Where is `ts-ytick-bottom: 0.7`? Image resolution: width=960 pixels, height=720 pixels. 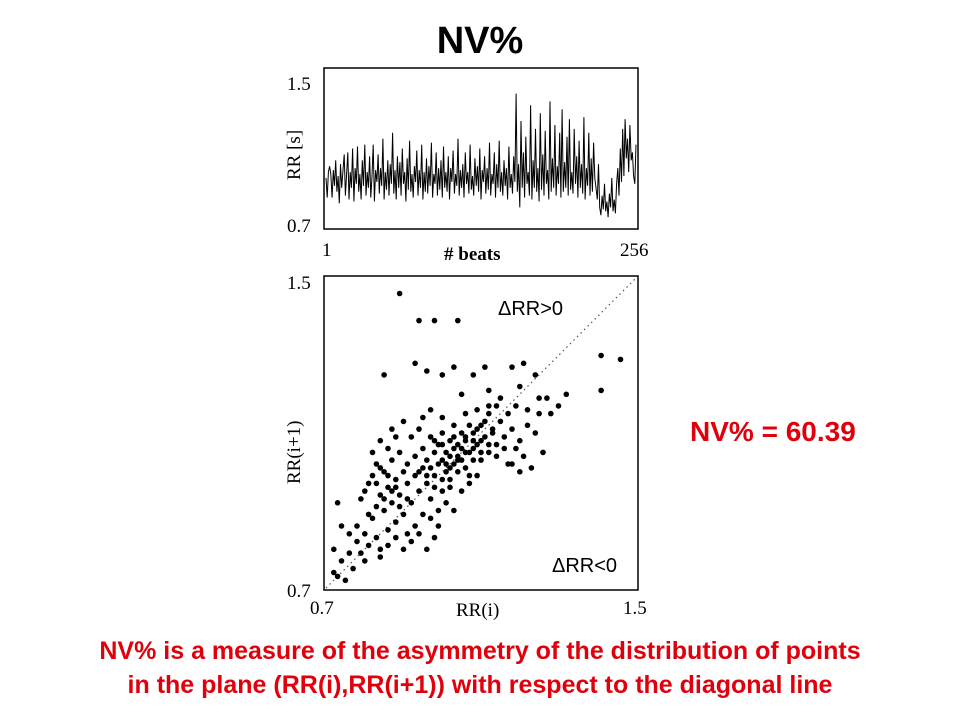 ts-ytick-bottom: 0.7 is located at coordinates (299, 226).